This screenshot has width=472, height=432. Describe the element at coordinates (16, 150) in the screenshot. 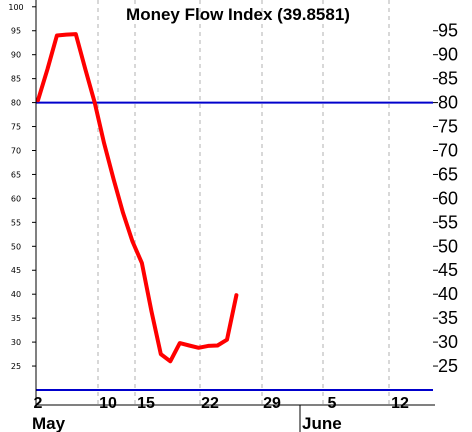

I see `left-tick-label: 70` at that location.